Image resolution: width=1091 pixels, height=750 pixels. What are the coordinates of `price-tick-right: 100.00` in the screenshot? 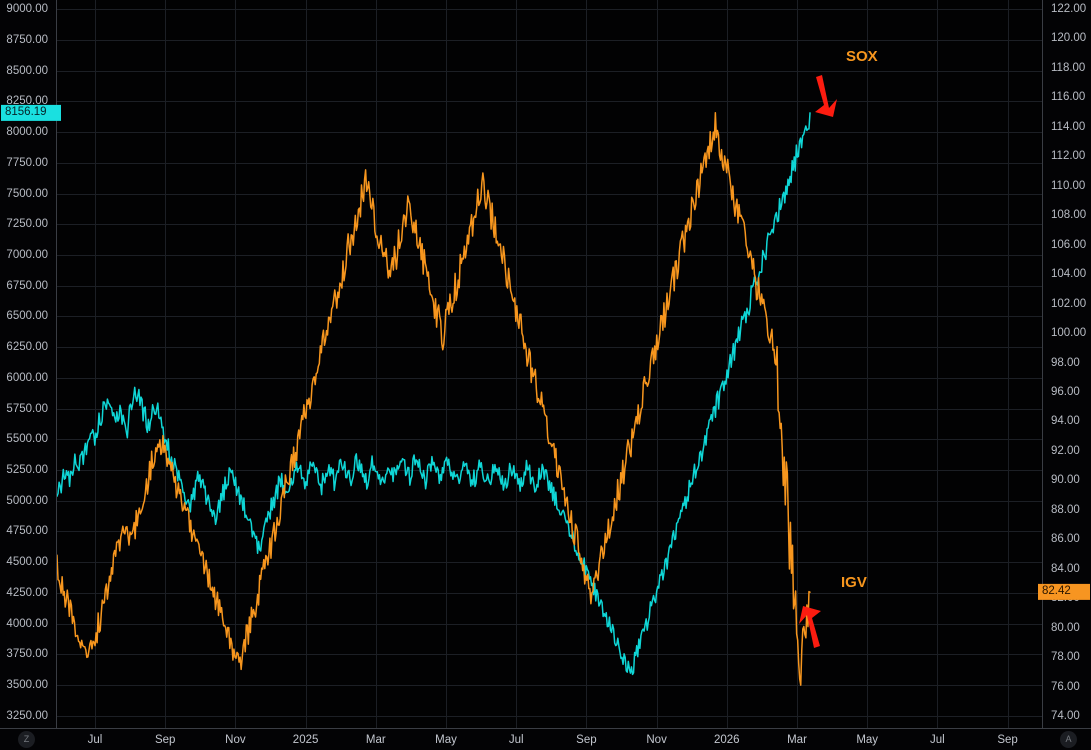 It's located at (1069, 333).